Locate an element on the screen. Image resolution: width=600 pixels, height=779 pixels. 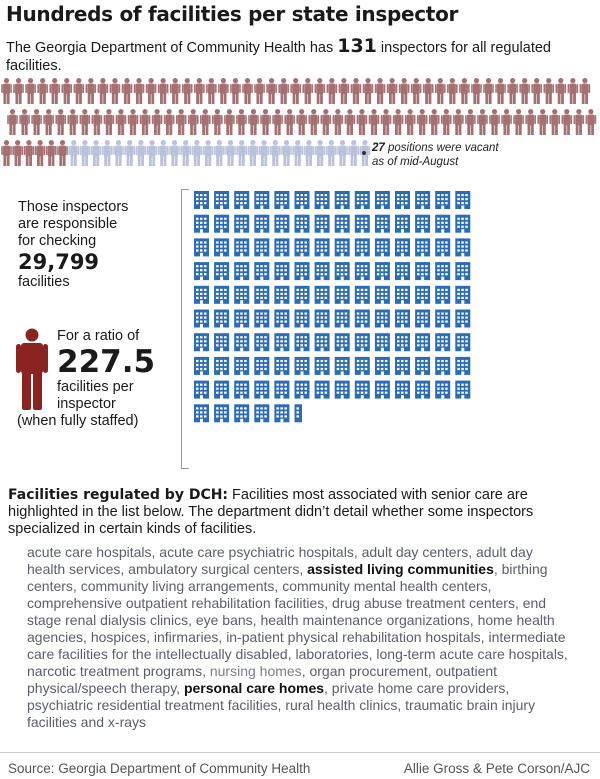
intro-after: inspectors for all regulated facilities. is located at coordinates (278, 57).